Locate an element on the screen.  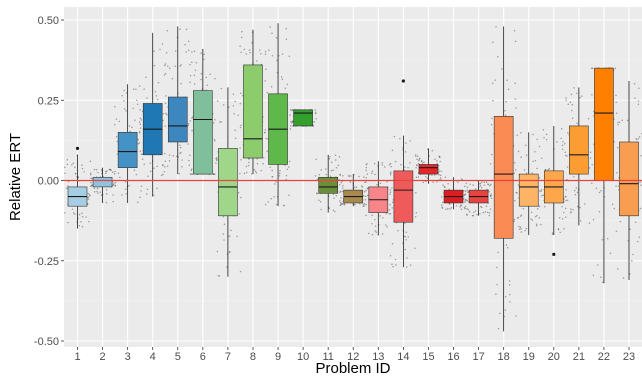
x-tick-label: 20 is located at coordinates (554, 357).